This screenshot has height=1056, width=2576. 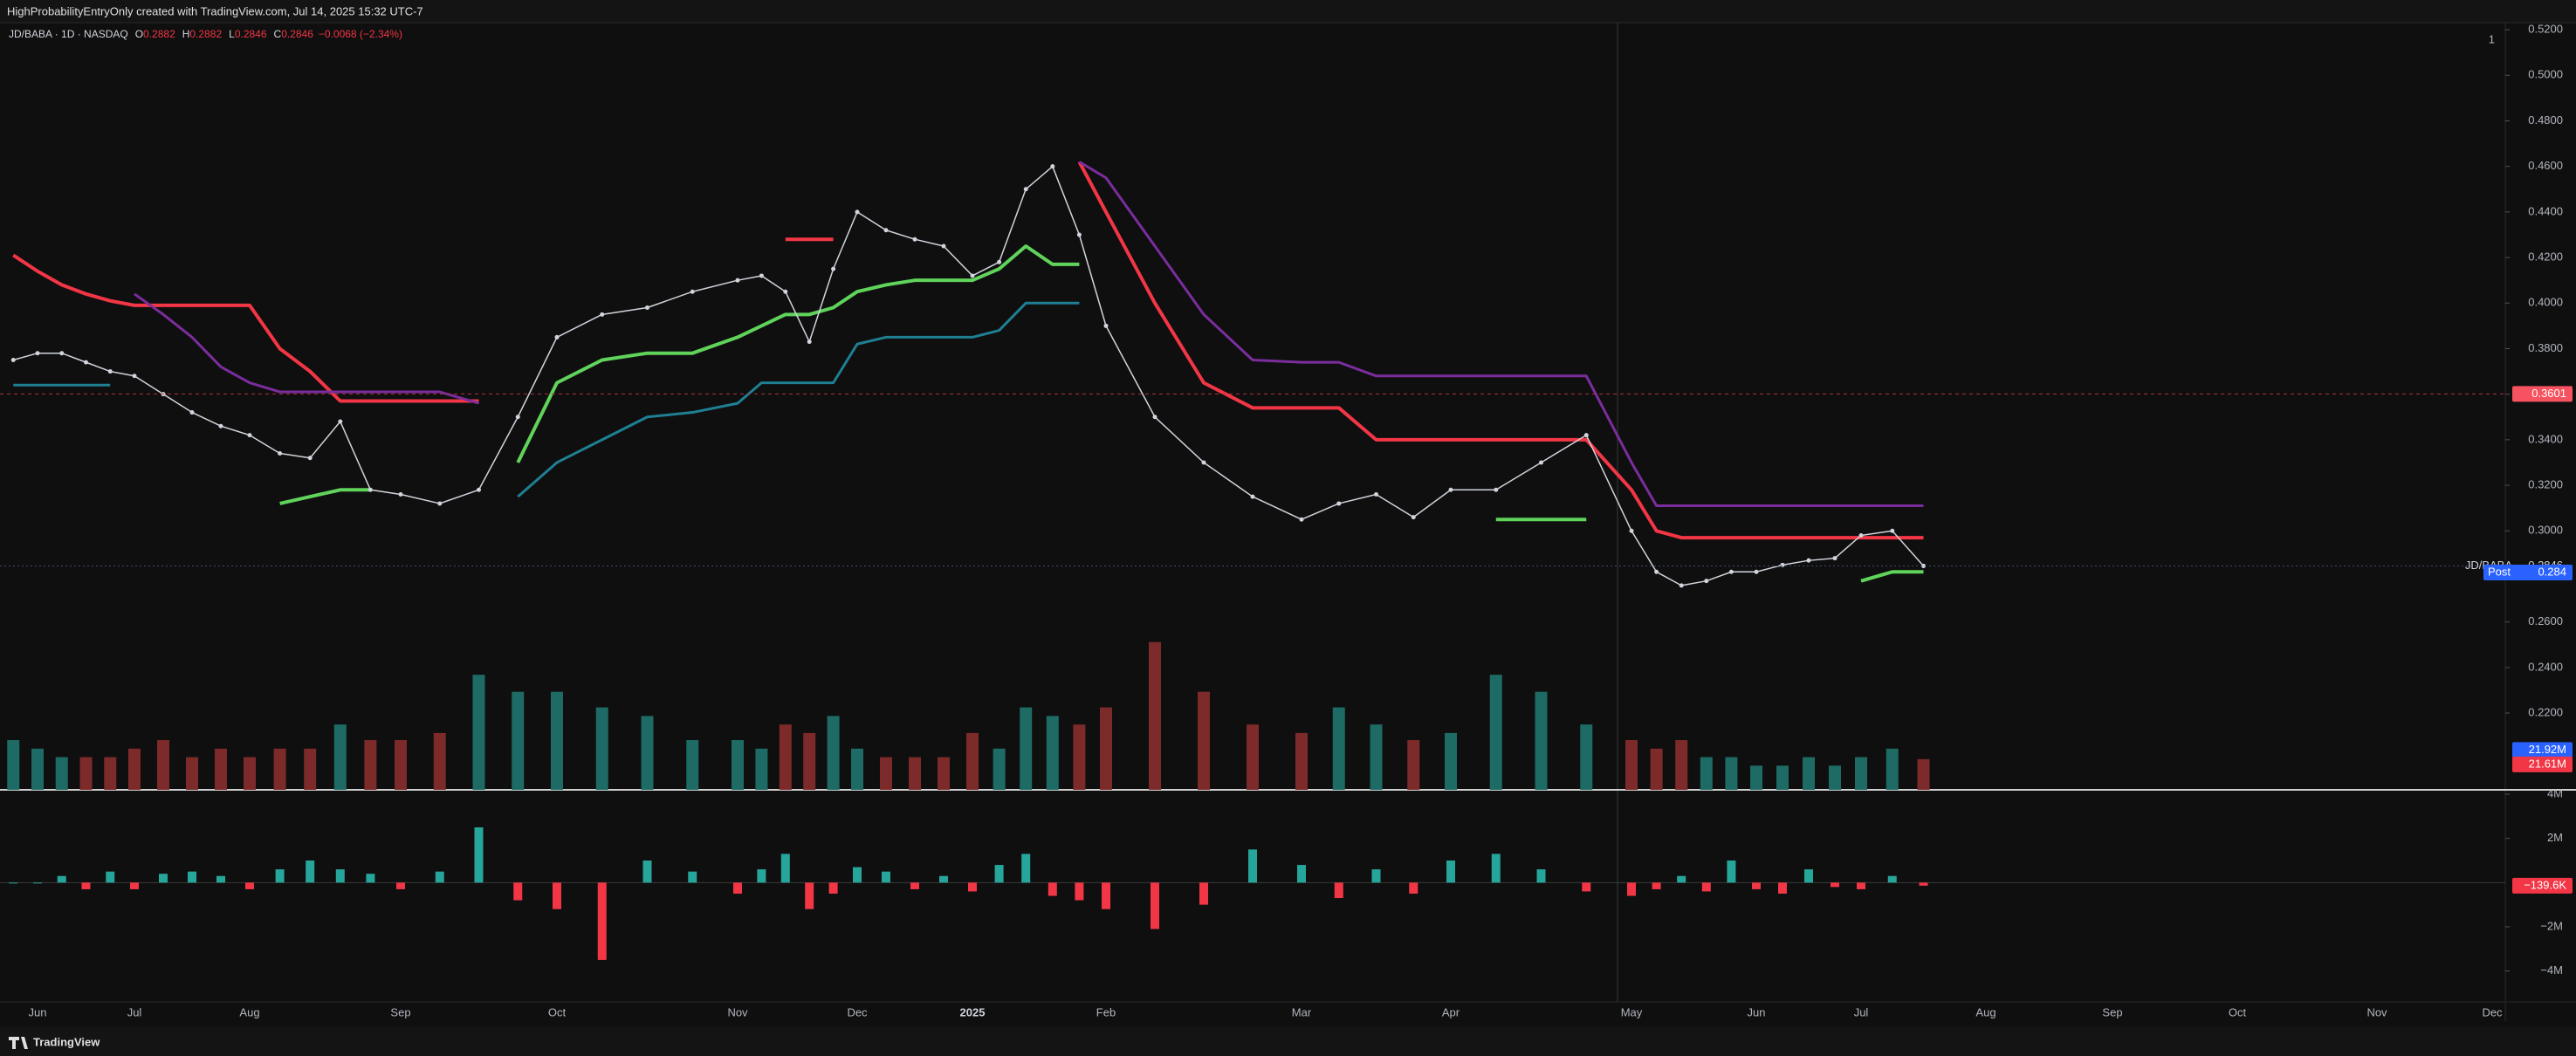 I want to click on delta-last-label-box, so click(x=2543, y=885).